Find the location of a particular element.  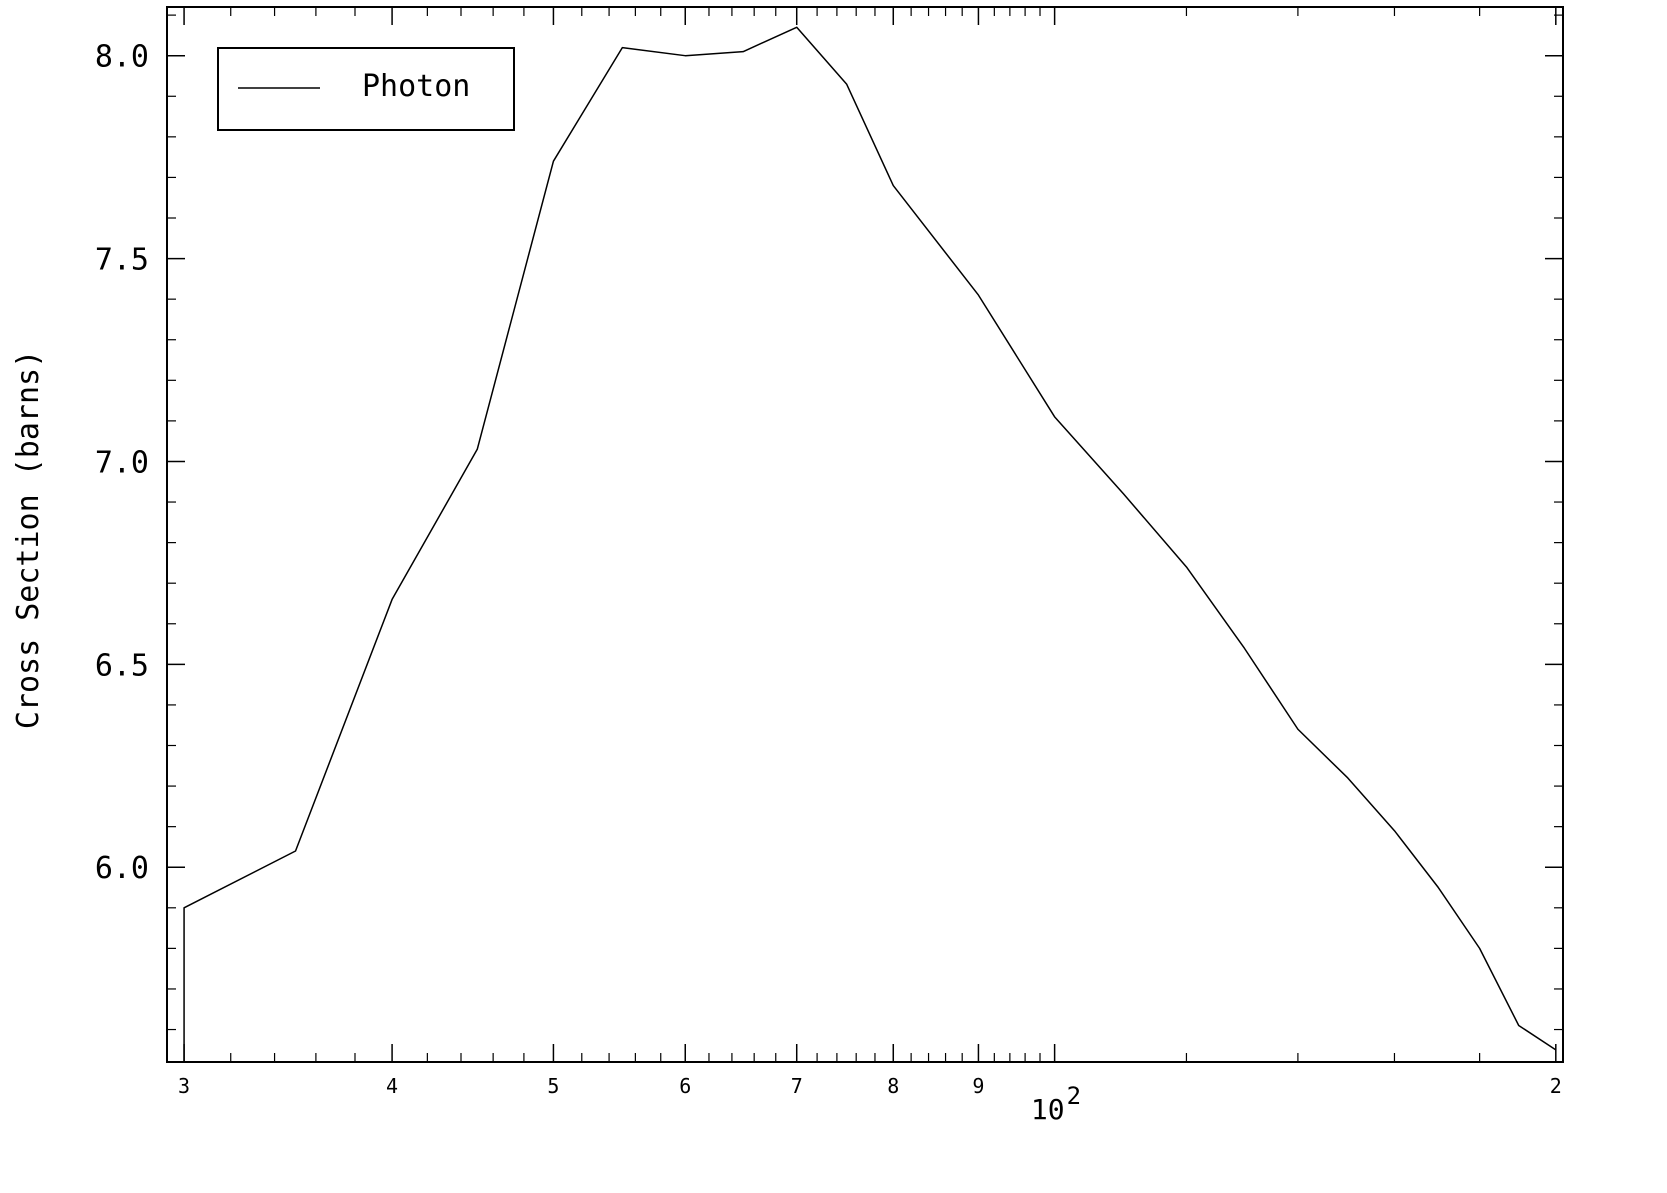

y-tick-label: 6.0 is located at coordinates (122, 868).